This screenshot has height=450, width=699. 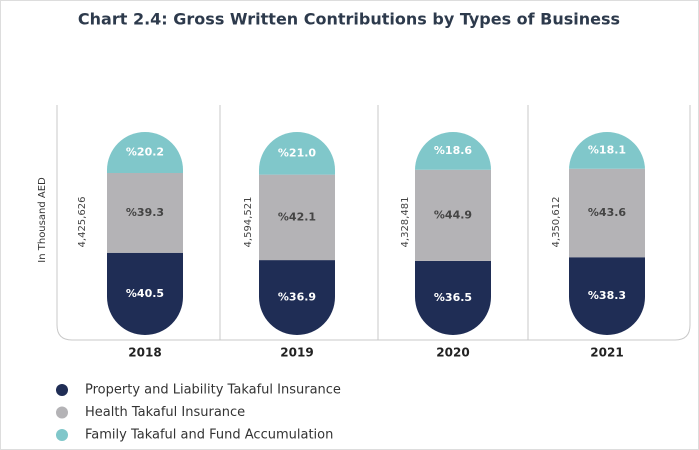 I want to click on legend-label: Family Takaful and Fund Accumulation, so click(x=209, y=435).